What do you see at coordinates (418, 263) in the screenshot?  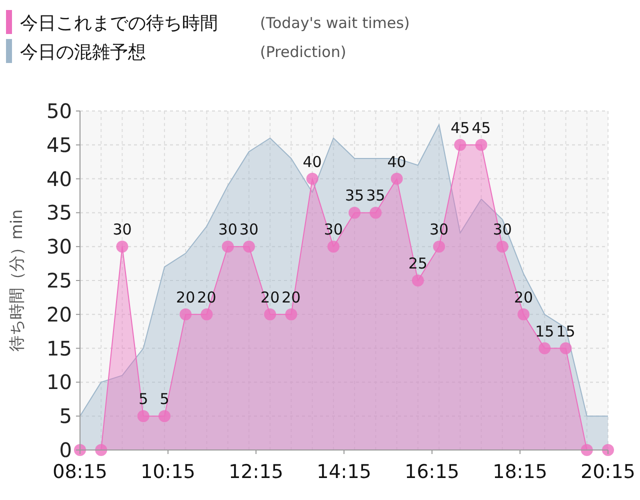 I see `data-label: 25` at bounding box center [418, 263].